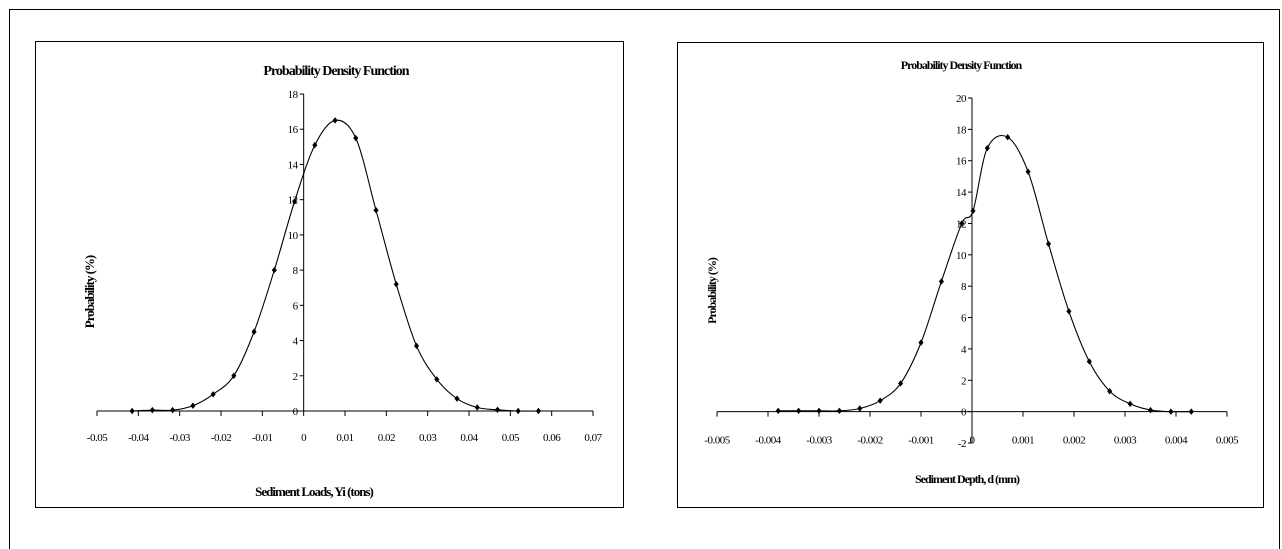 The width and height of the screenshot is (1282, 549). I want to click on x-tick-label: 0.06, so click(552, 438).